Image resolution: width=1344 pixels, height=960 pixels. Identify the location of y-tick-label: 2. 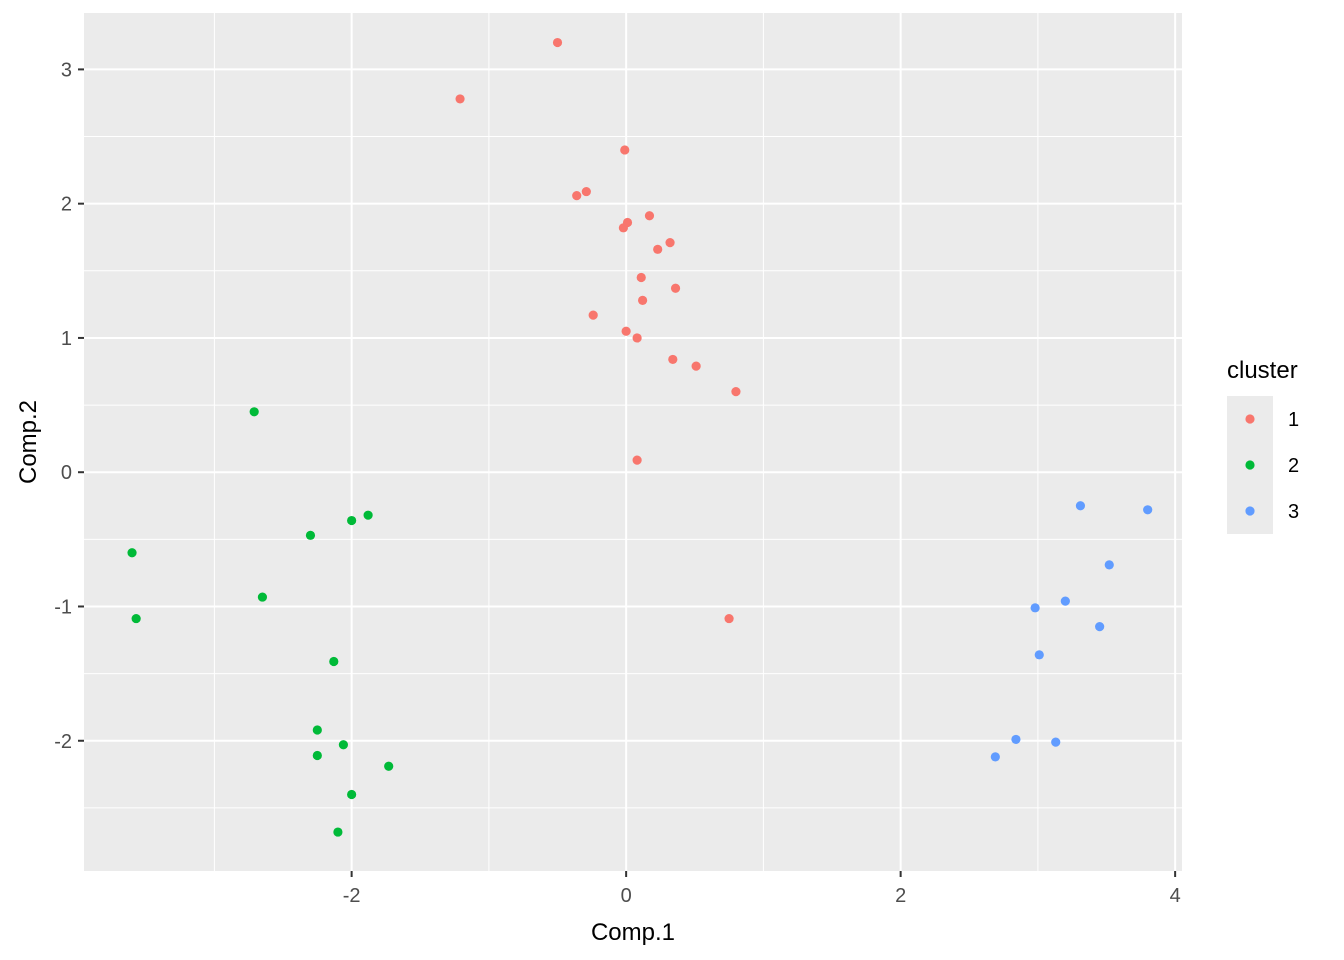
(66, 205).